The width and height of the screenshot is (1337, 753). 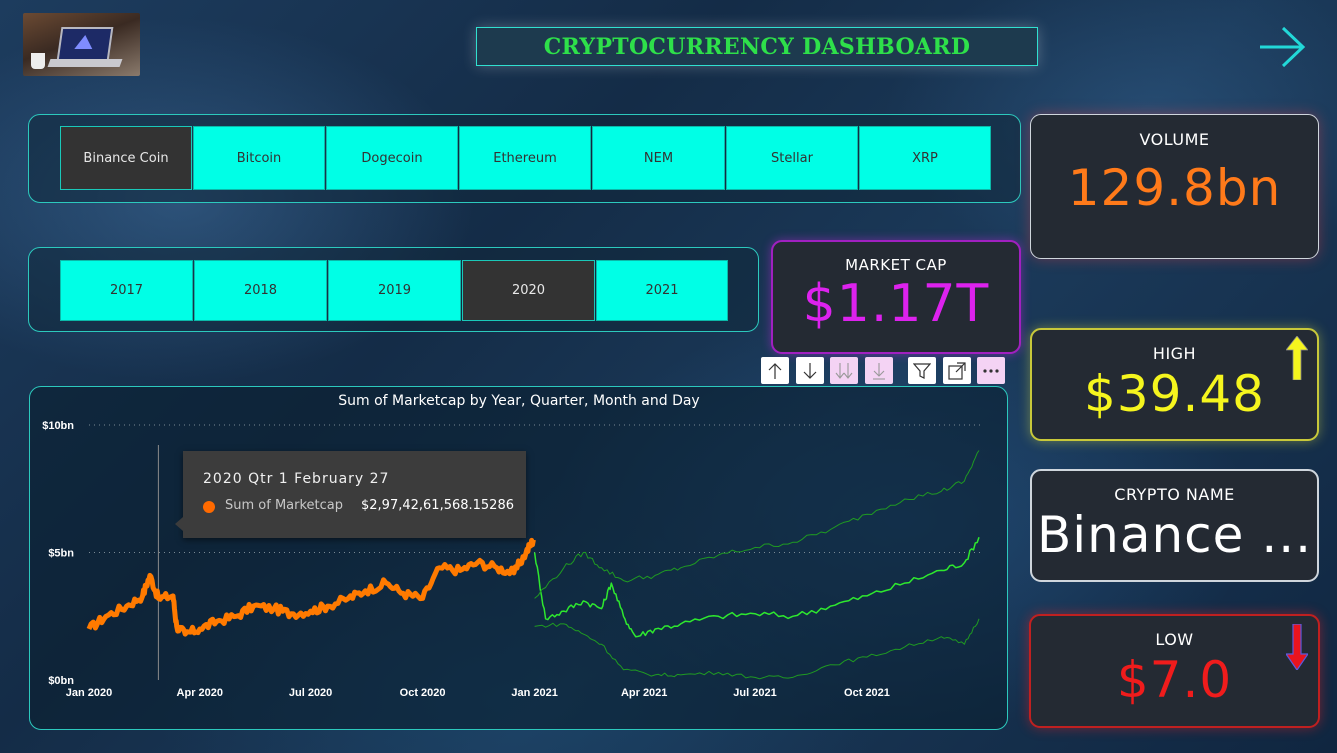 I want to click on x-tick-label: Oct 2020, so click(x=423, y=693).